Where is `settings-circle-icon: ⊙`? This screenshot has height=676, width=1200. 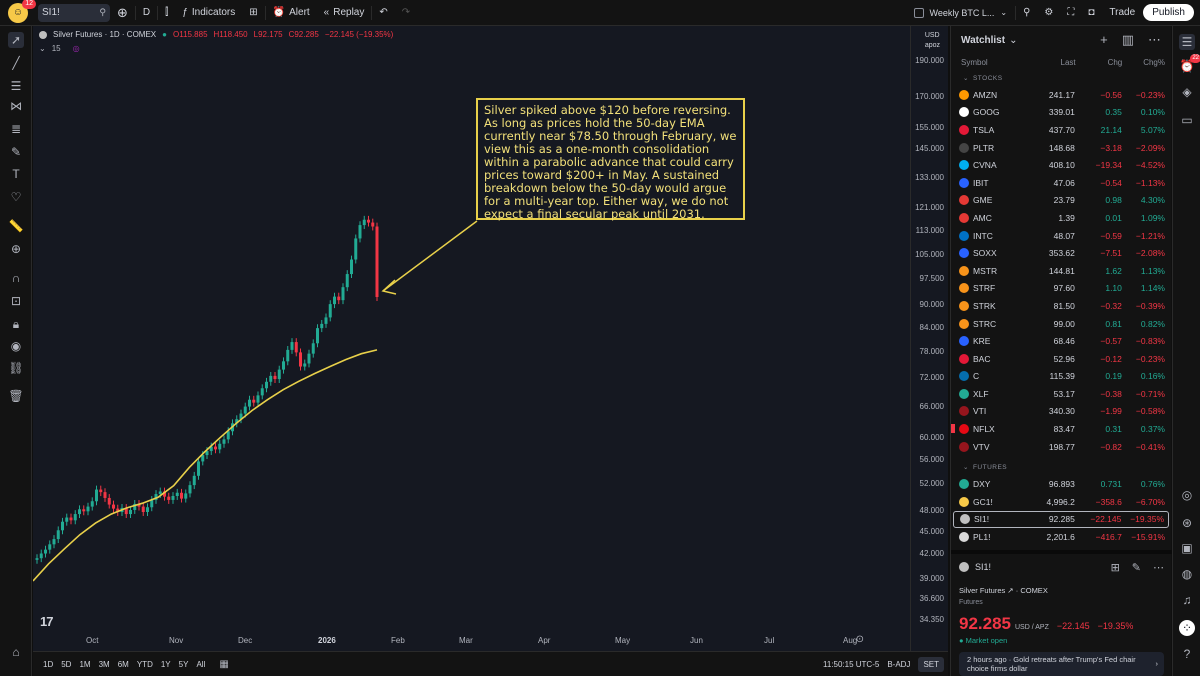
settings-circle-icon: ⊙ is located at coordinates (859, 639).